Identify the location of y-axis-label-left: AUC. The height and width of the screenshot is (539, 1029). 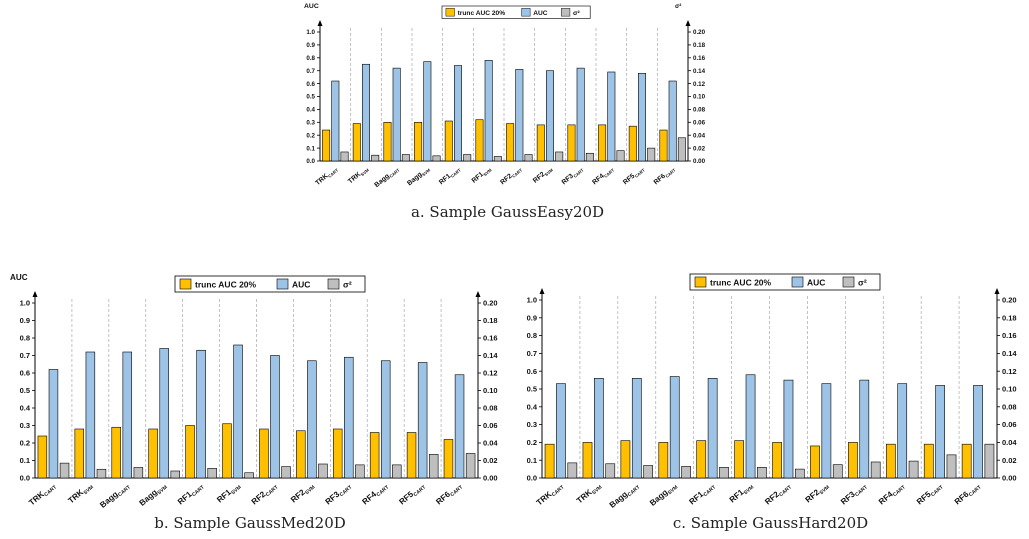
(19, 277).